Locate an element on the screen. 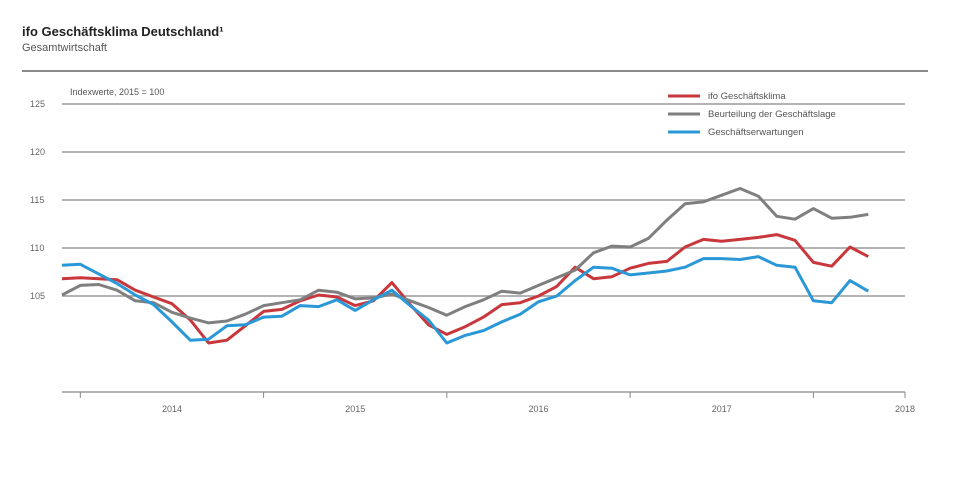 The image size is (960, 495). x-tick-label: 2018 is located at coordinates (905, 409).